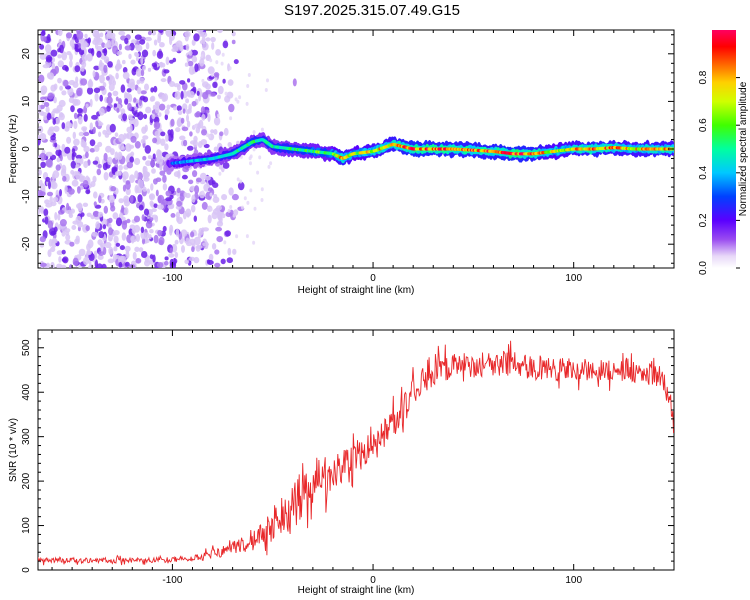 Image resolution: width=750 pixels, height=600 pixels. Describe the element at coordinates (356, 290) in the screenshot. I see `heatmap-xlabel: Height of straight line (km)` at that location.